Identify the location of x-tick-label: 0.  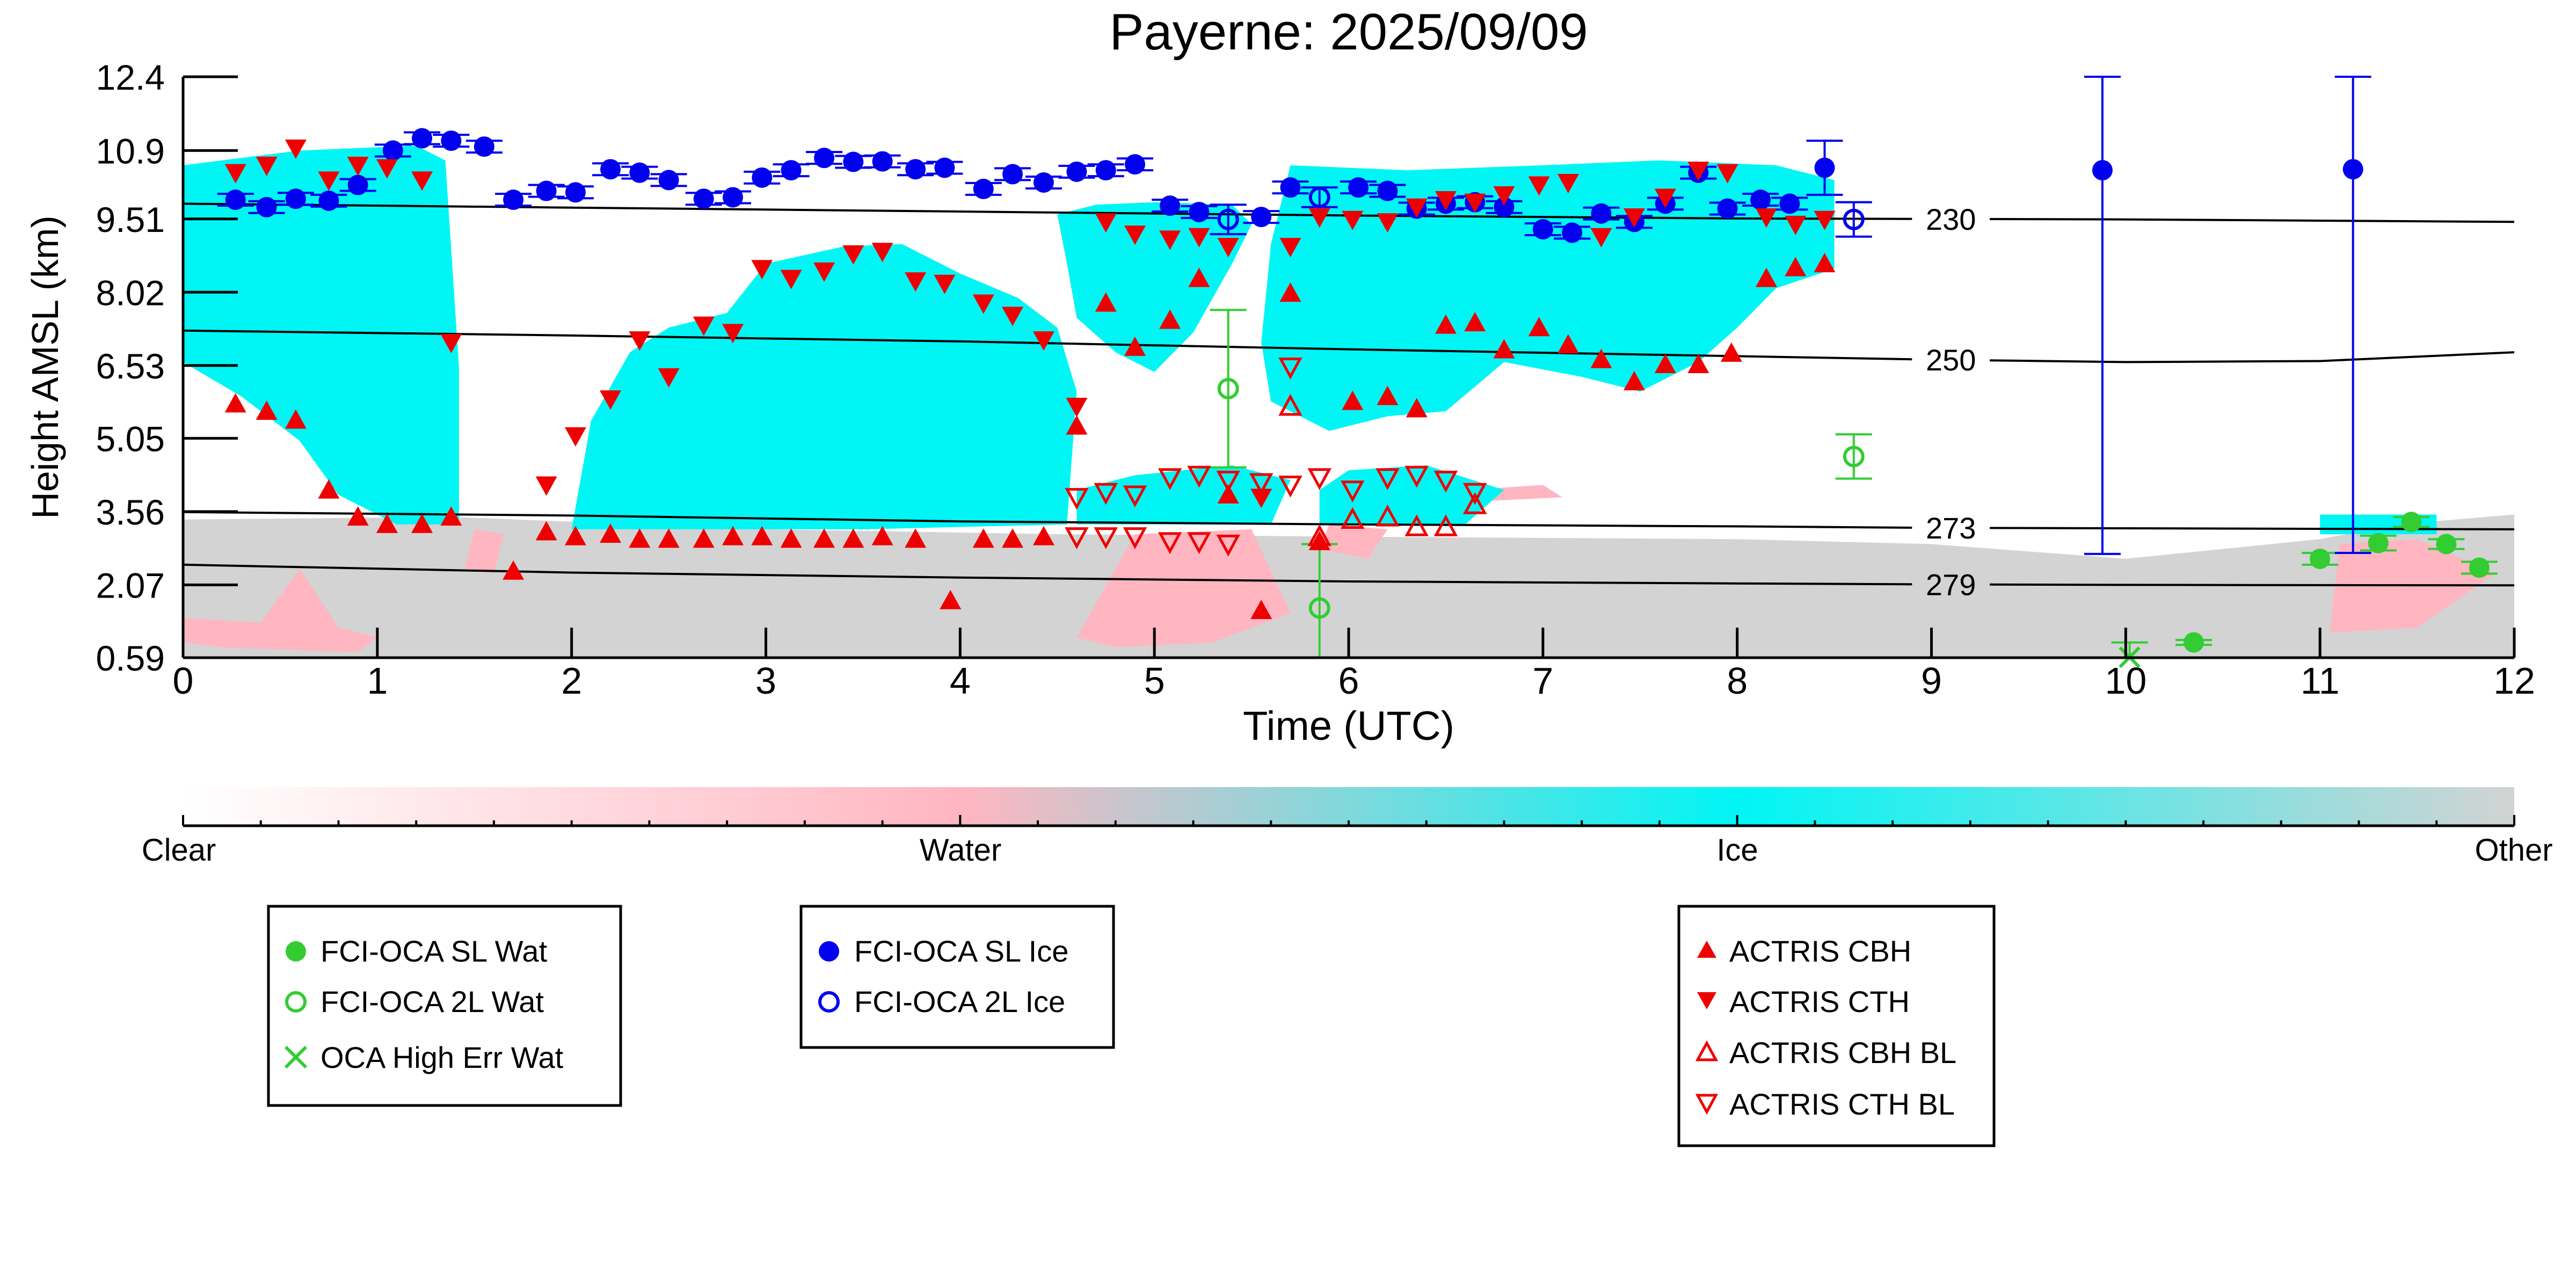
(183, 681).